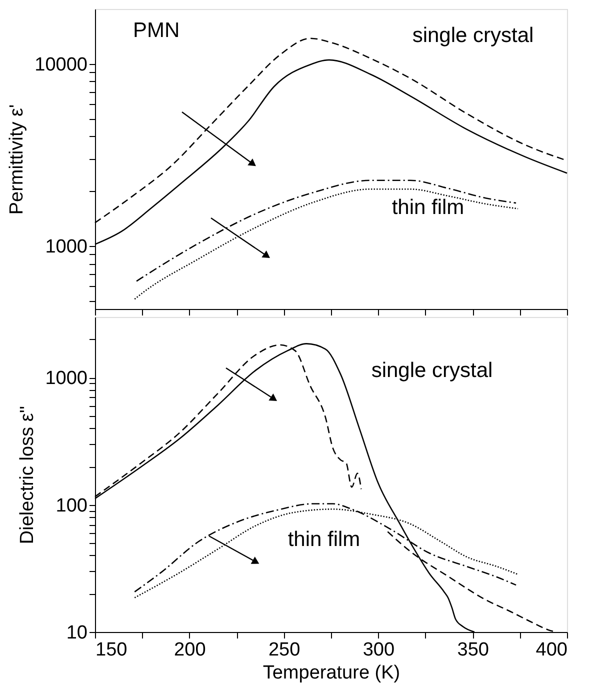 The height and width of the screenshot is (696, 614). Describe the element at coordinates (190, 650) in the screenshot. I see `x-tick-label: 200` at that location.